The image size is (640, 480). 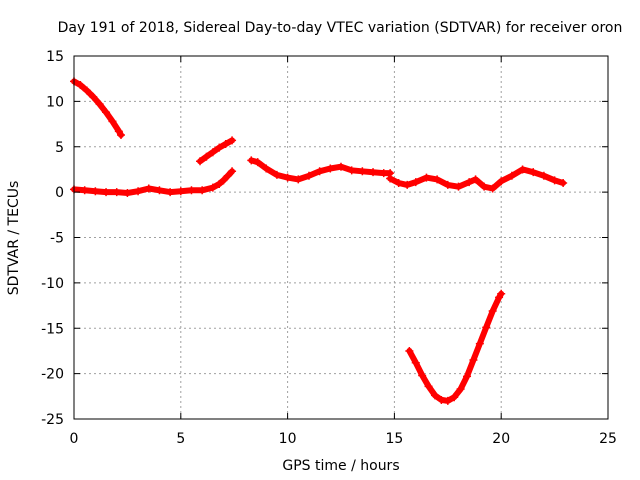 What do you see at coordinates (57, 239) in the screenshot?
I see `y-tick-label: -5` at bounding box center [57, 239].